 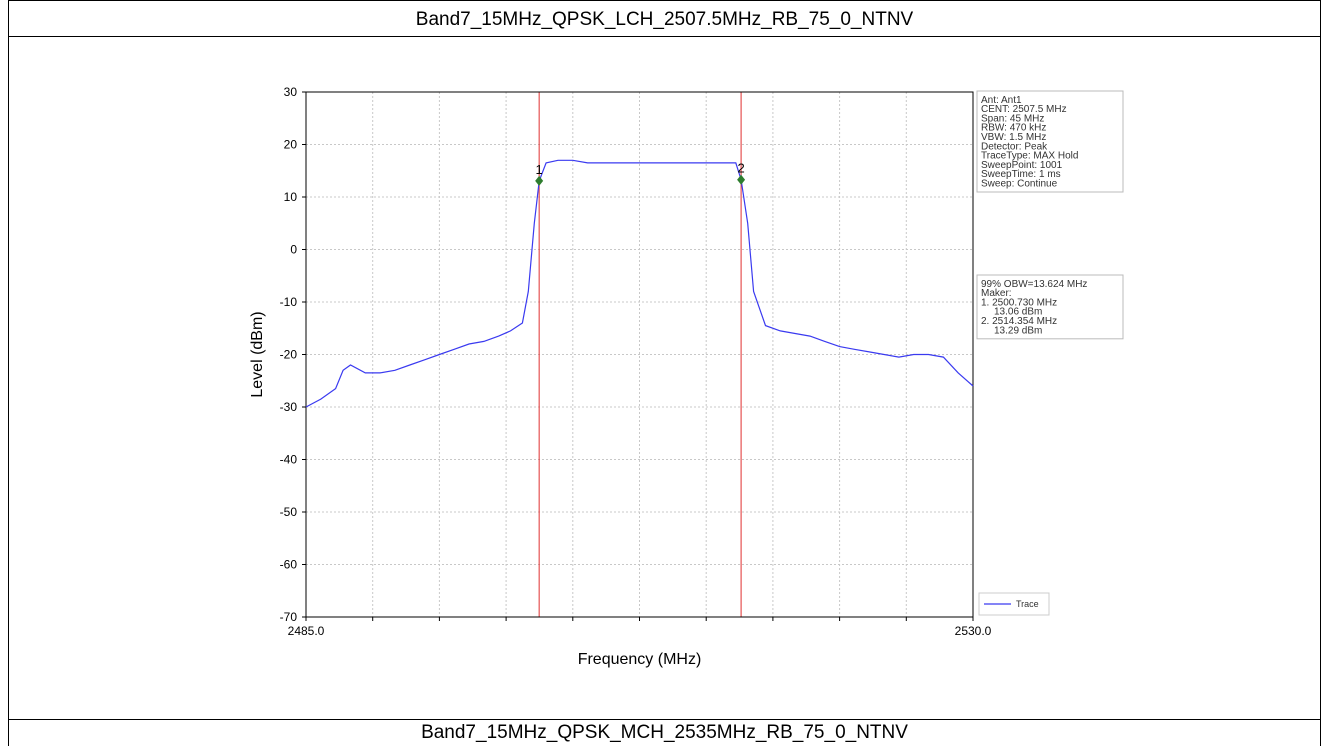 I want to click on y-tick-label: -70, so click(x=289, y=617).